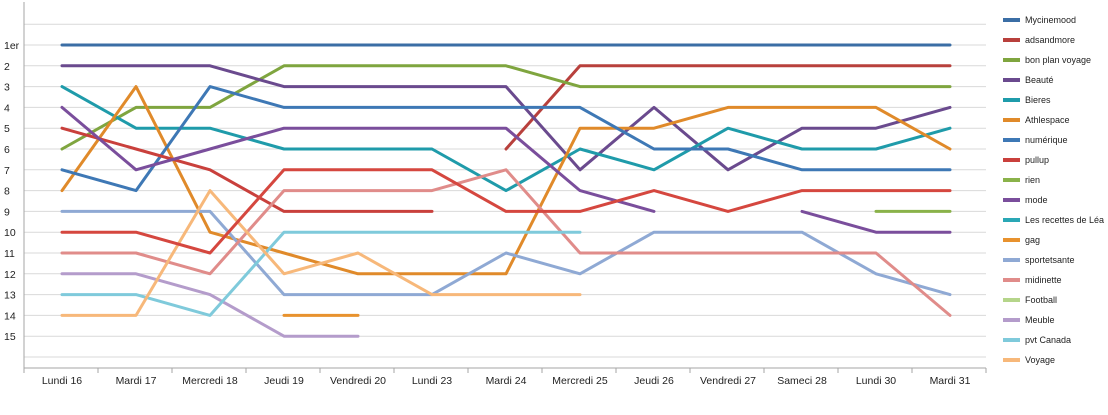 This screenshot has width=1108, height=415. What do you see at coordinates (1039, 80) in the screenshot?
I see `legend-label: Beauté` at bounding box center [1039, 80].